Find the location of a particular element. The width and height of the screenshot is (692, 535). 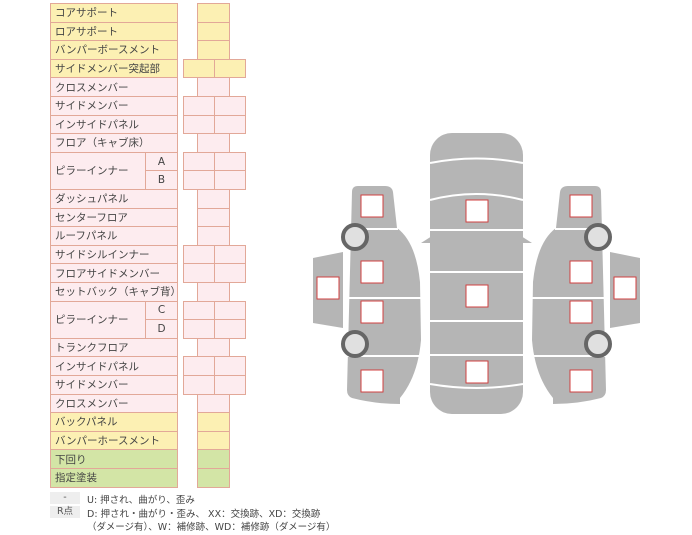

part-sub-label: A is located at coordinates (161, 161).